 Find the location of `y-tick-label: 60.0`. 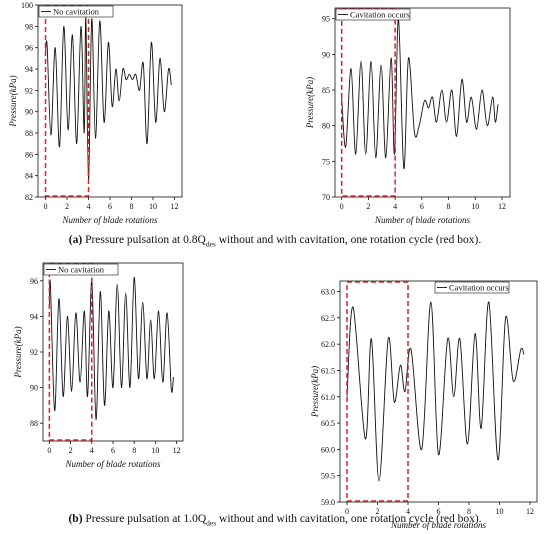

y-tick-label: 60.0 is located at coordinates (328, 449).